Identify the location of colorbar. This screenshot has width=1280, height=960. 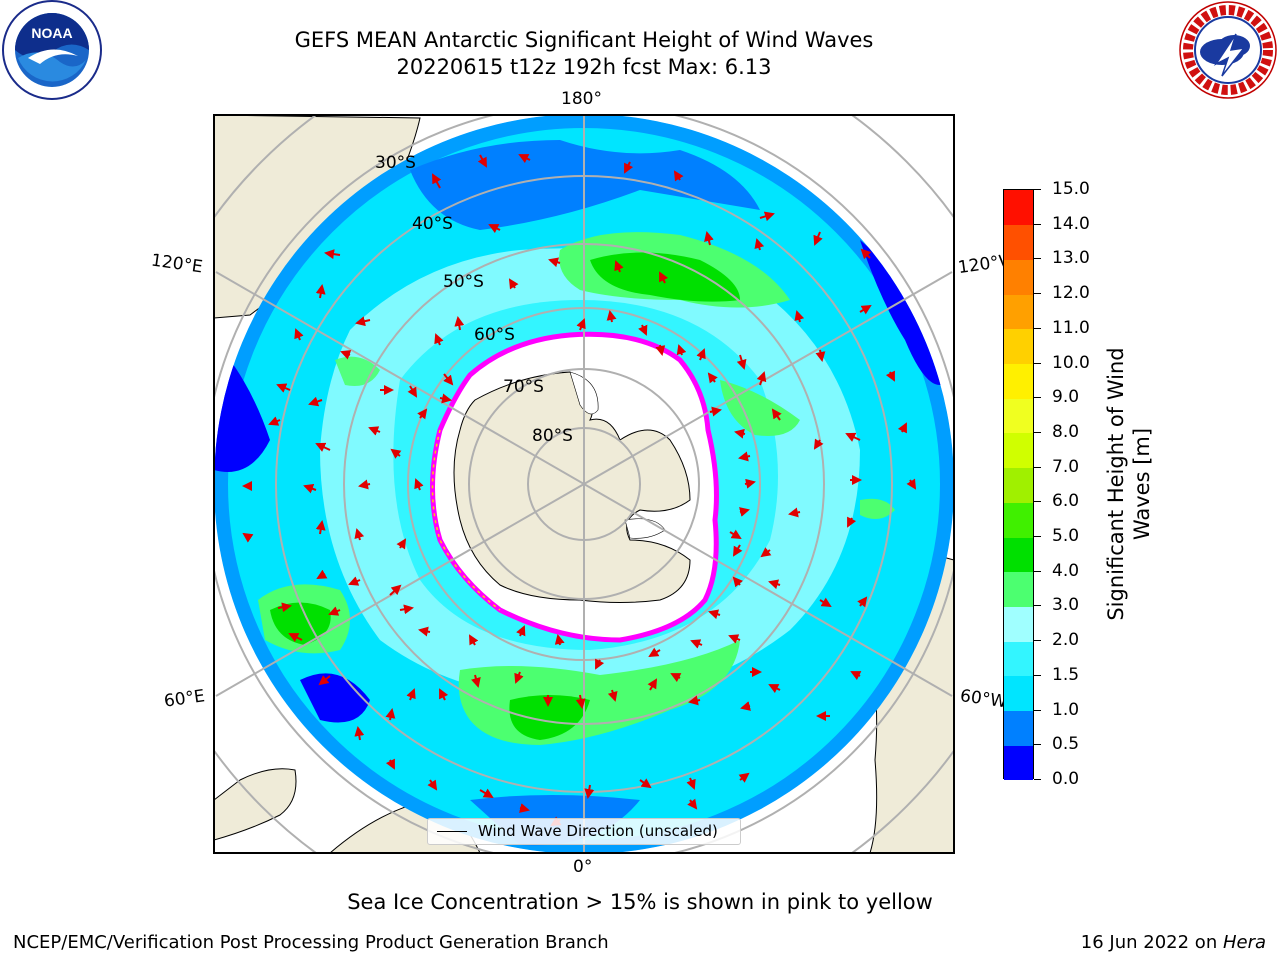
(1018, 485).